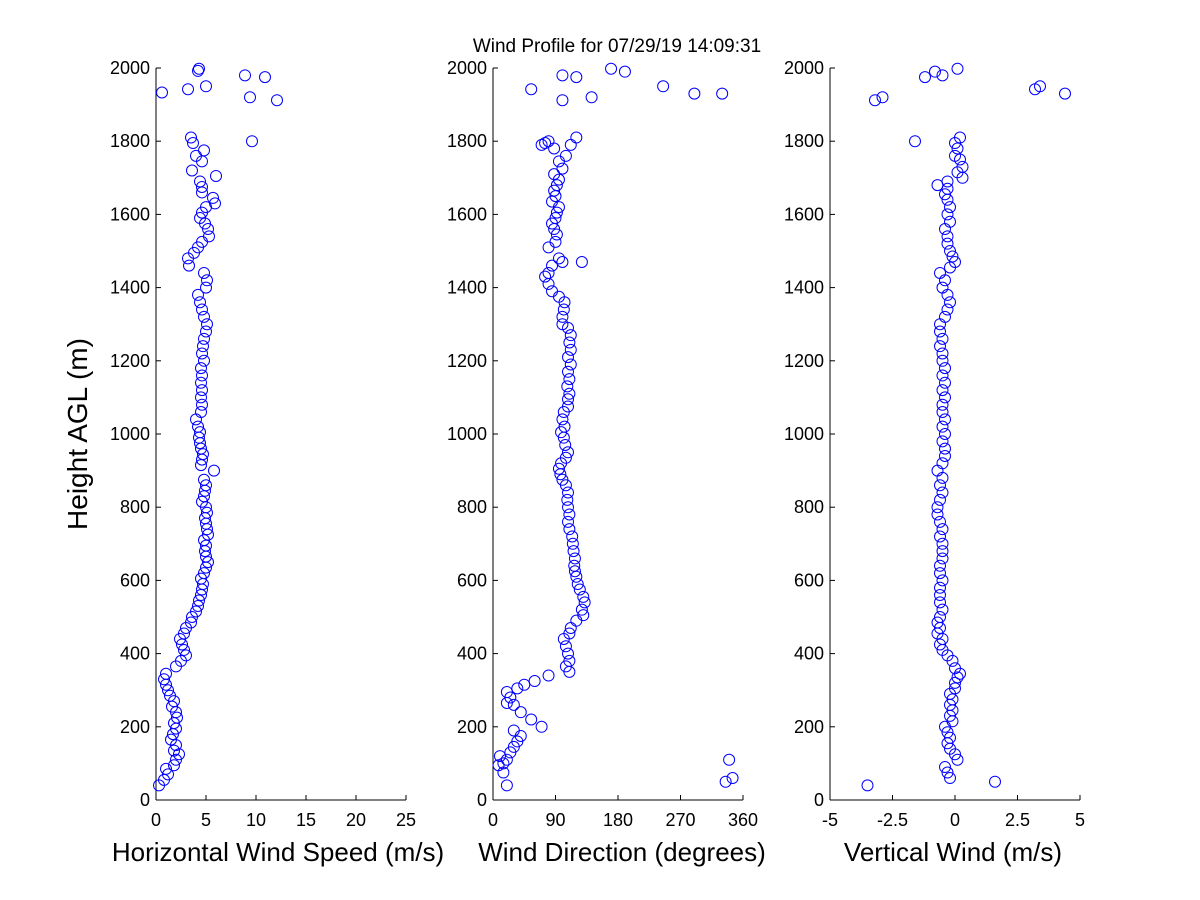  I want to click on vertical-wind-ytick-label: 1800, so click(804, 141).